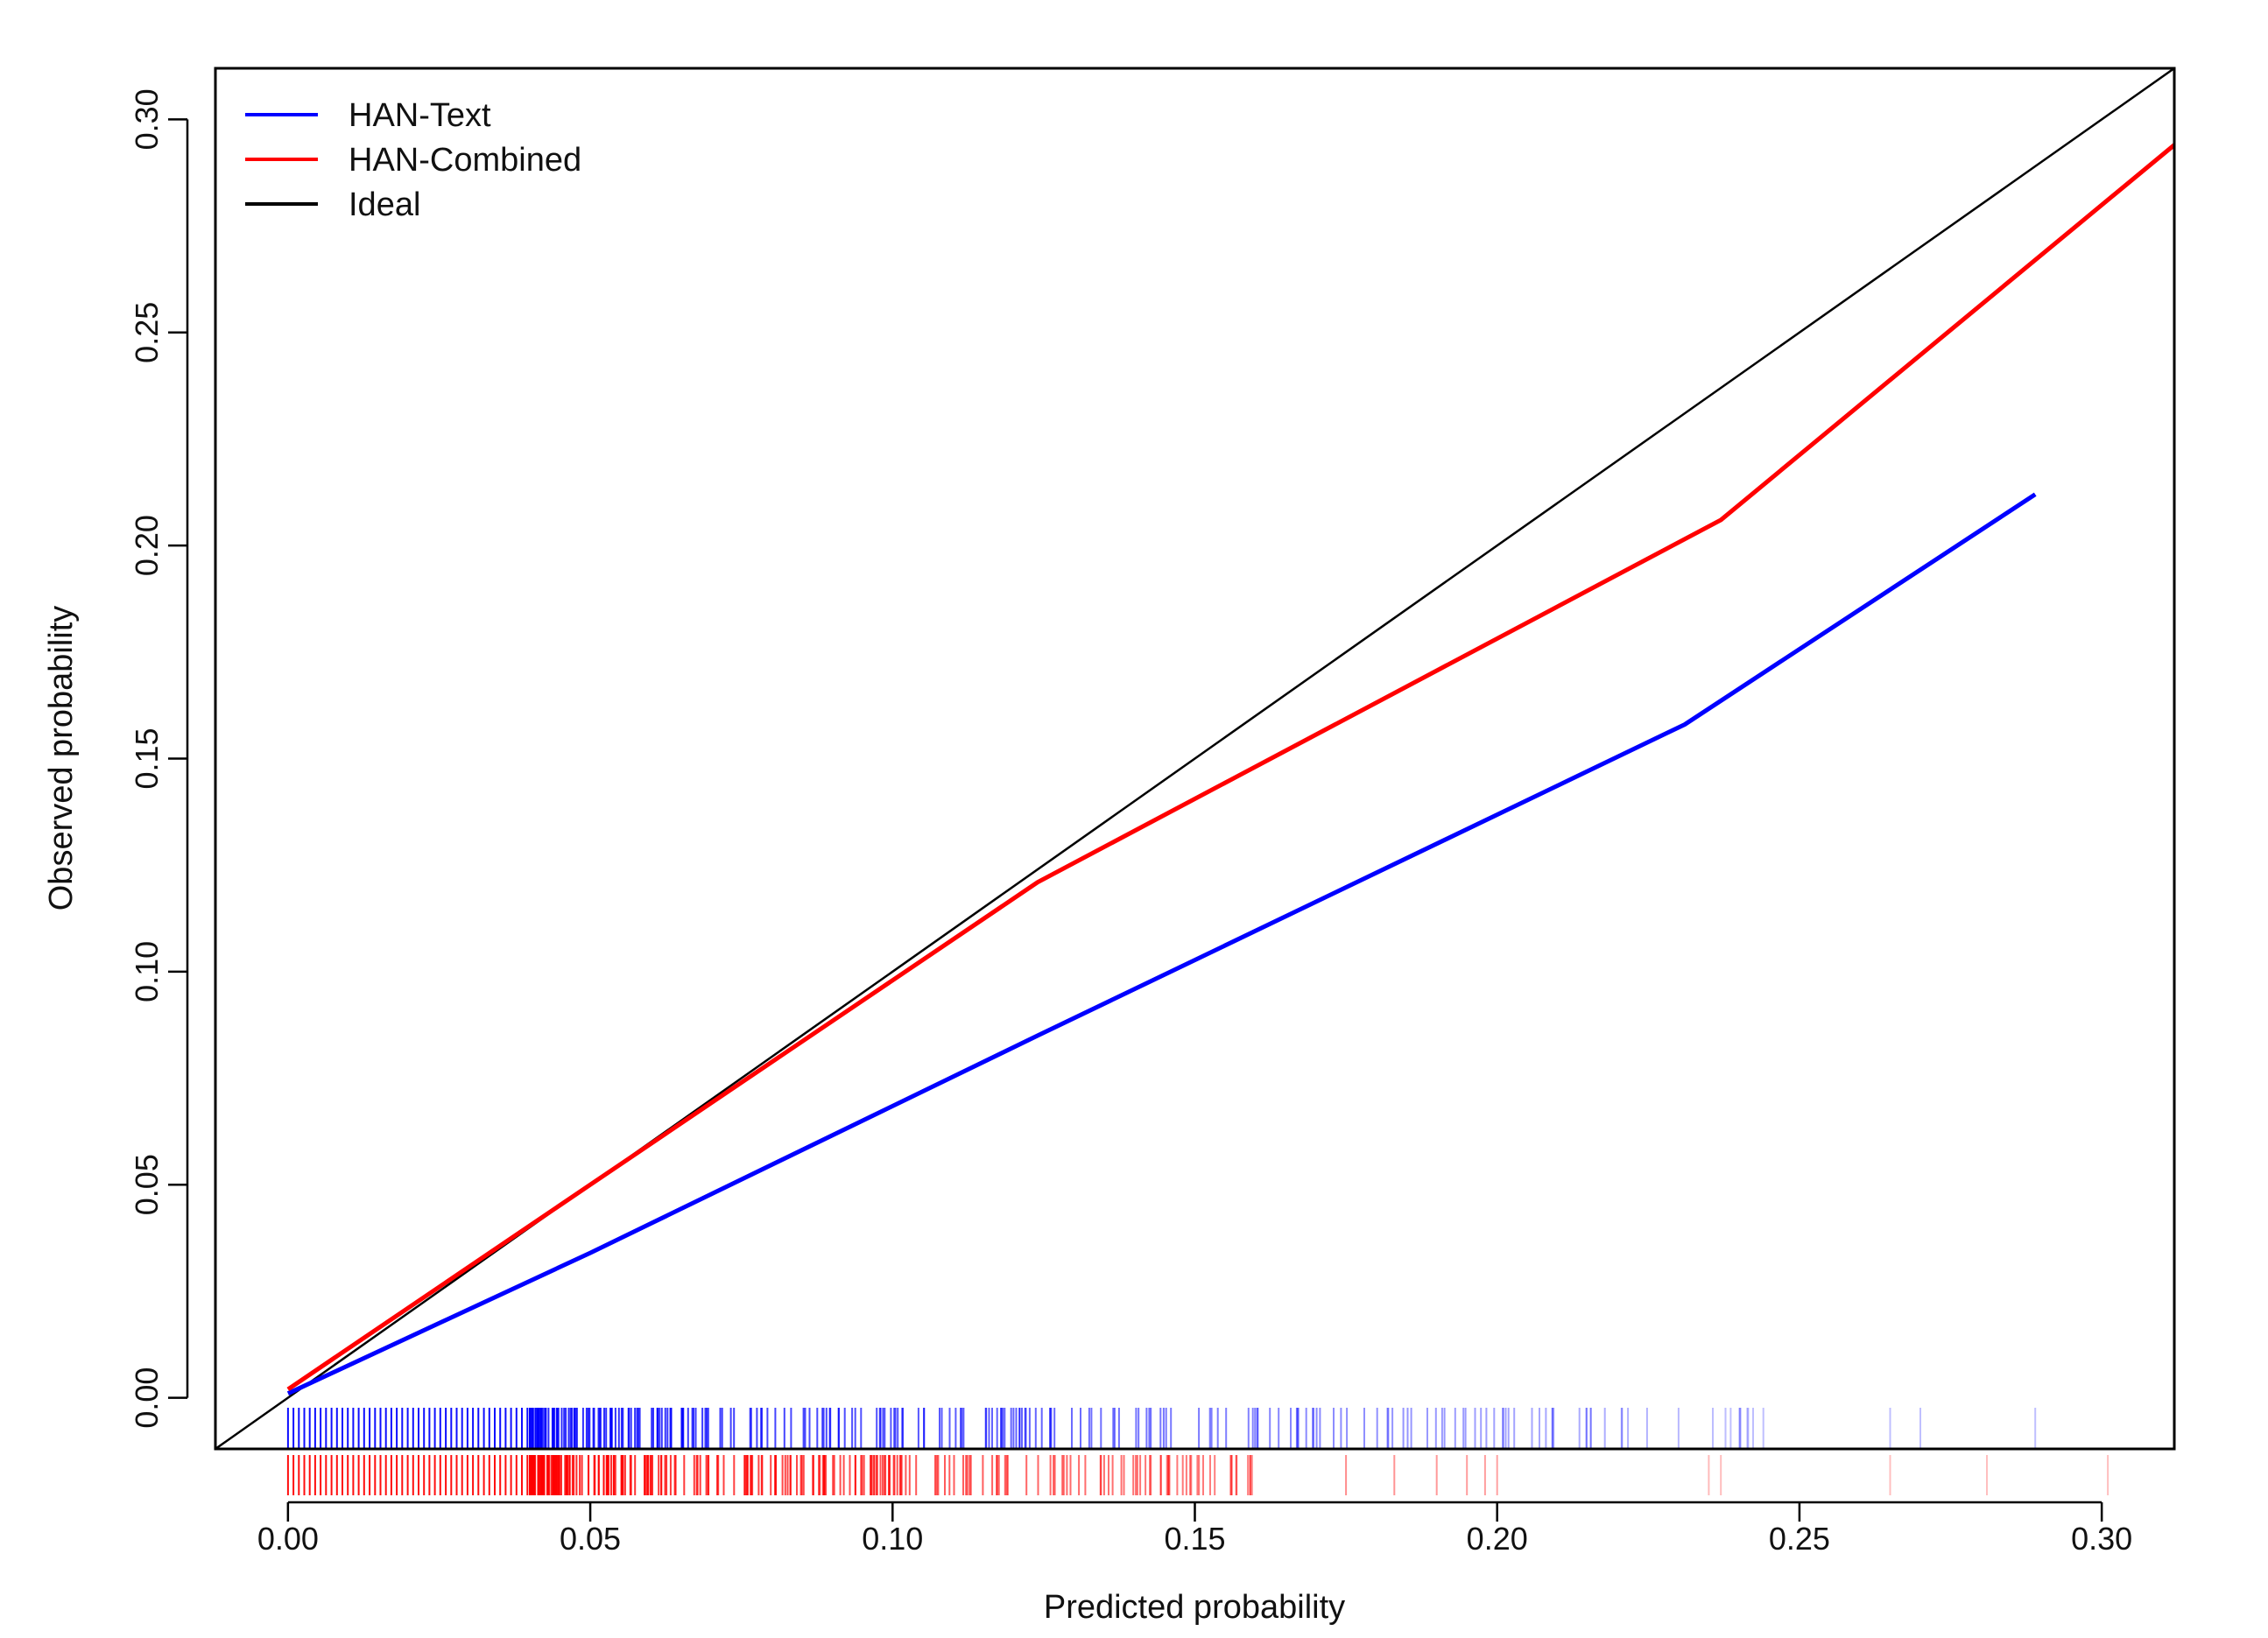 The height and width of the screenshot is (1638, 2268). I want to click on legend-label-han-text: HAN-Text, so click(420, 115).